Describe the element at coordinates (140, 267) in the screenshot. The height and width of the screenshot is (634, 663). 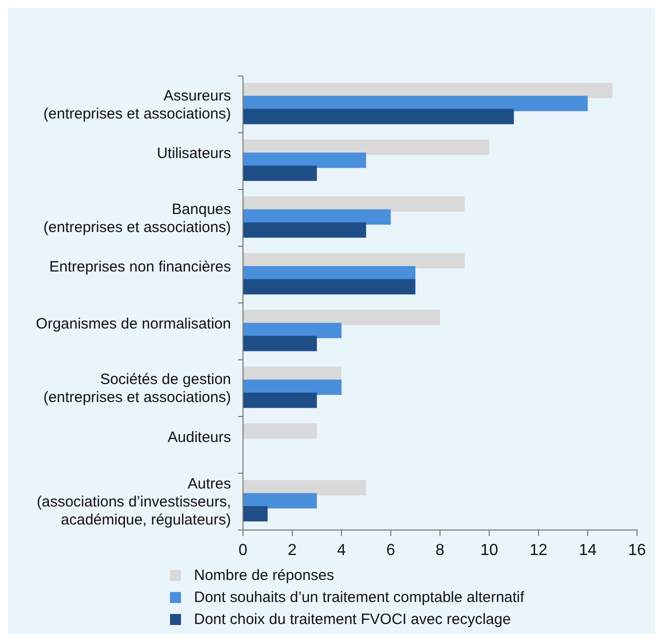
I see `y-tick-label: Entreprises non financières` at that location.